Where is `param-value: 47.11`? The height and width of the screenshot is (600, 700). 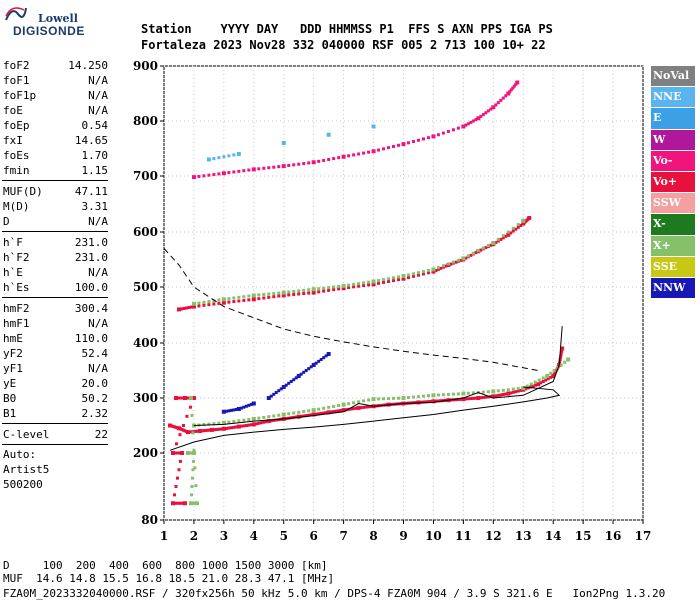 param-value: 47.11 is located at coordinates (91, 191).